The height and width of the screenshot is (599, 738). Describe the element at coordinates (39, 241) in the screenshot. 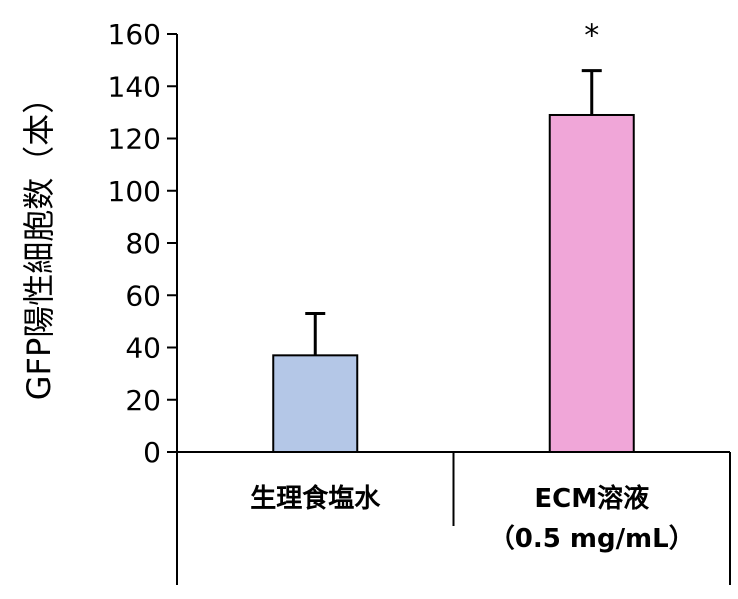

I see `y-axis-title: GFP陽性細胞数（本）` at that location.